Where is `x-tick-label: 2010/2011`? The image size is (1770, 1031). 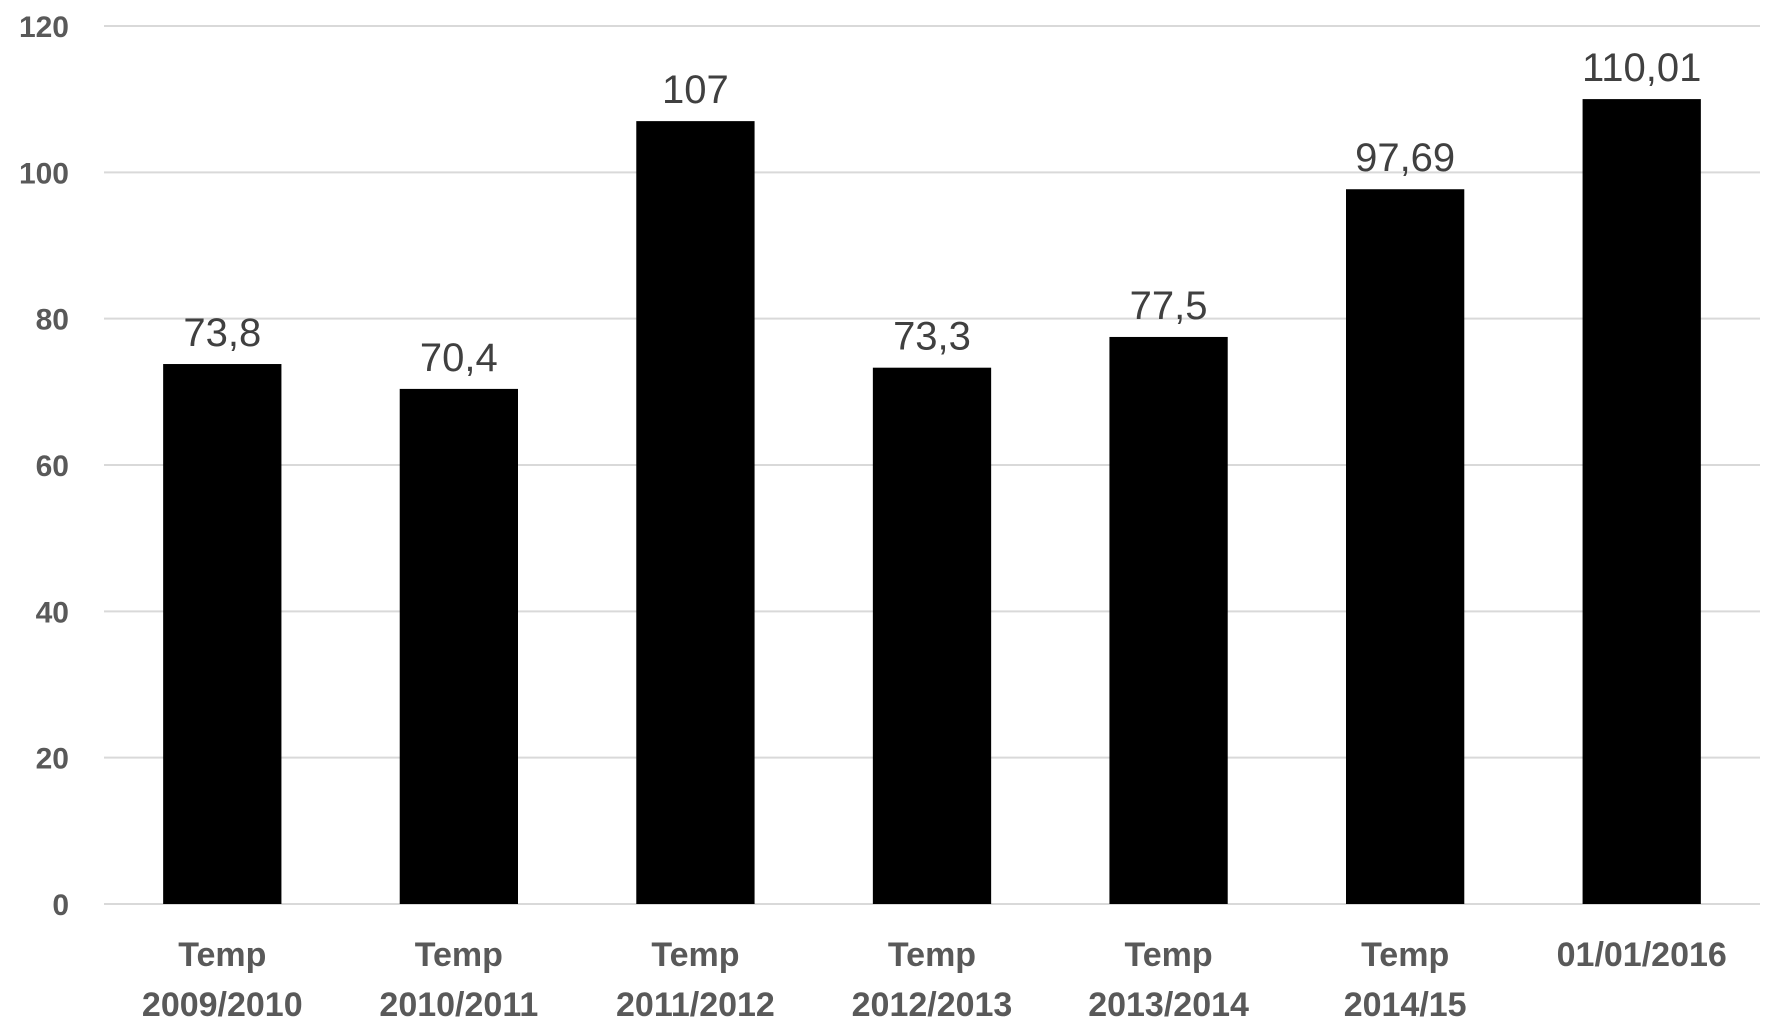
x-tick-label: 2010/2011 is located at coordinates (458, 1005).